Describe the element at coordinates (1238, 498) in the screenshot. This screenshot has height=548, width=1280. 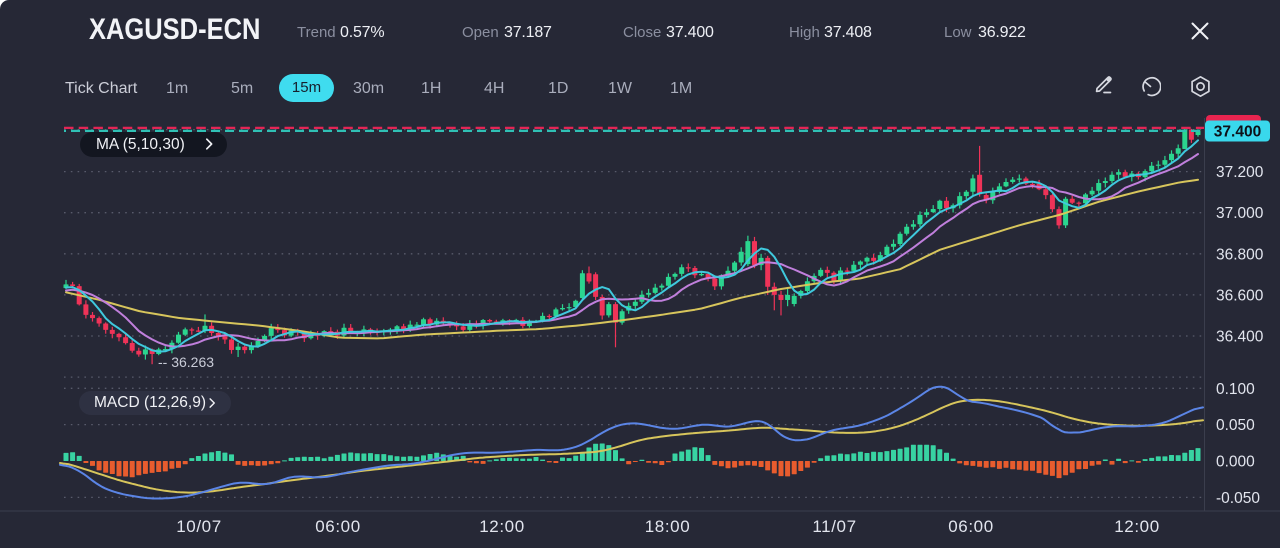
I see `svg-text: -0.050` at that location.